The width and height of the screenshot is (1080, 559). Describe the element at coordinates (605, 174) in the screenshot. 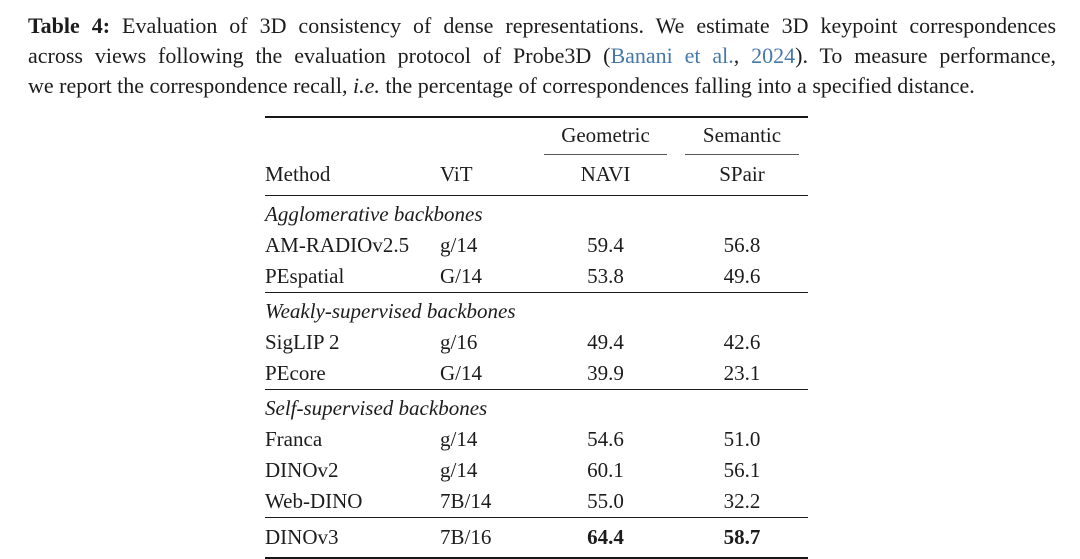

I see `column-header-navi: NAVI` at that location.